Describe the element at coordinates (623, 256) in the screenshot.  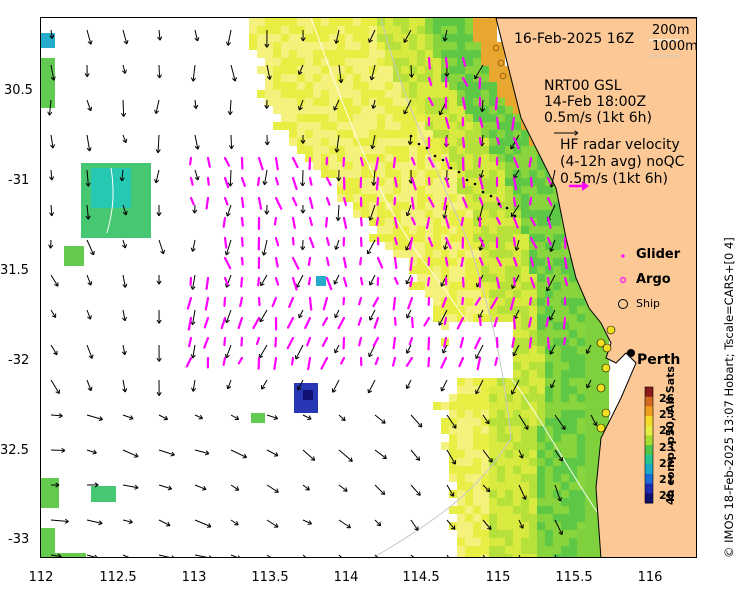
I see `glider-legend-icon` at that location.